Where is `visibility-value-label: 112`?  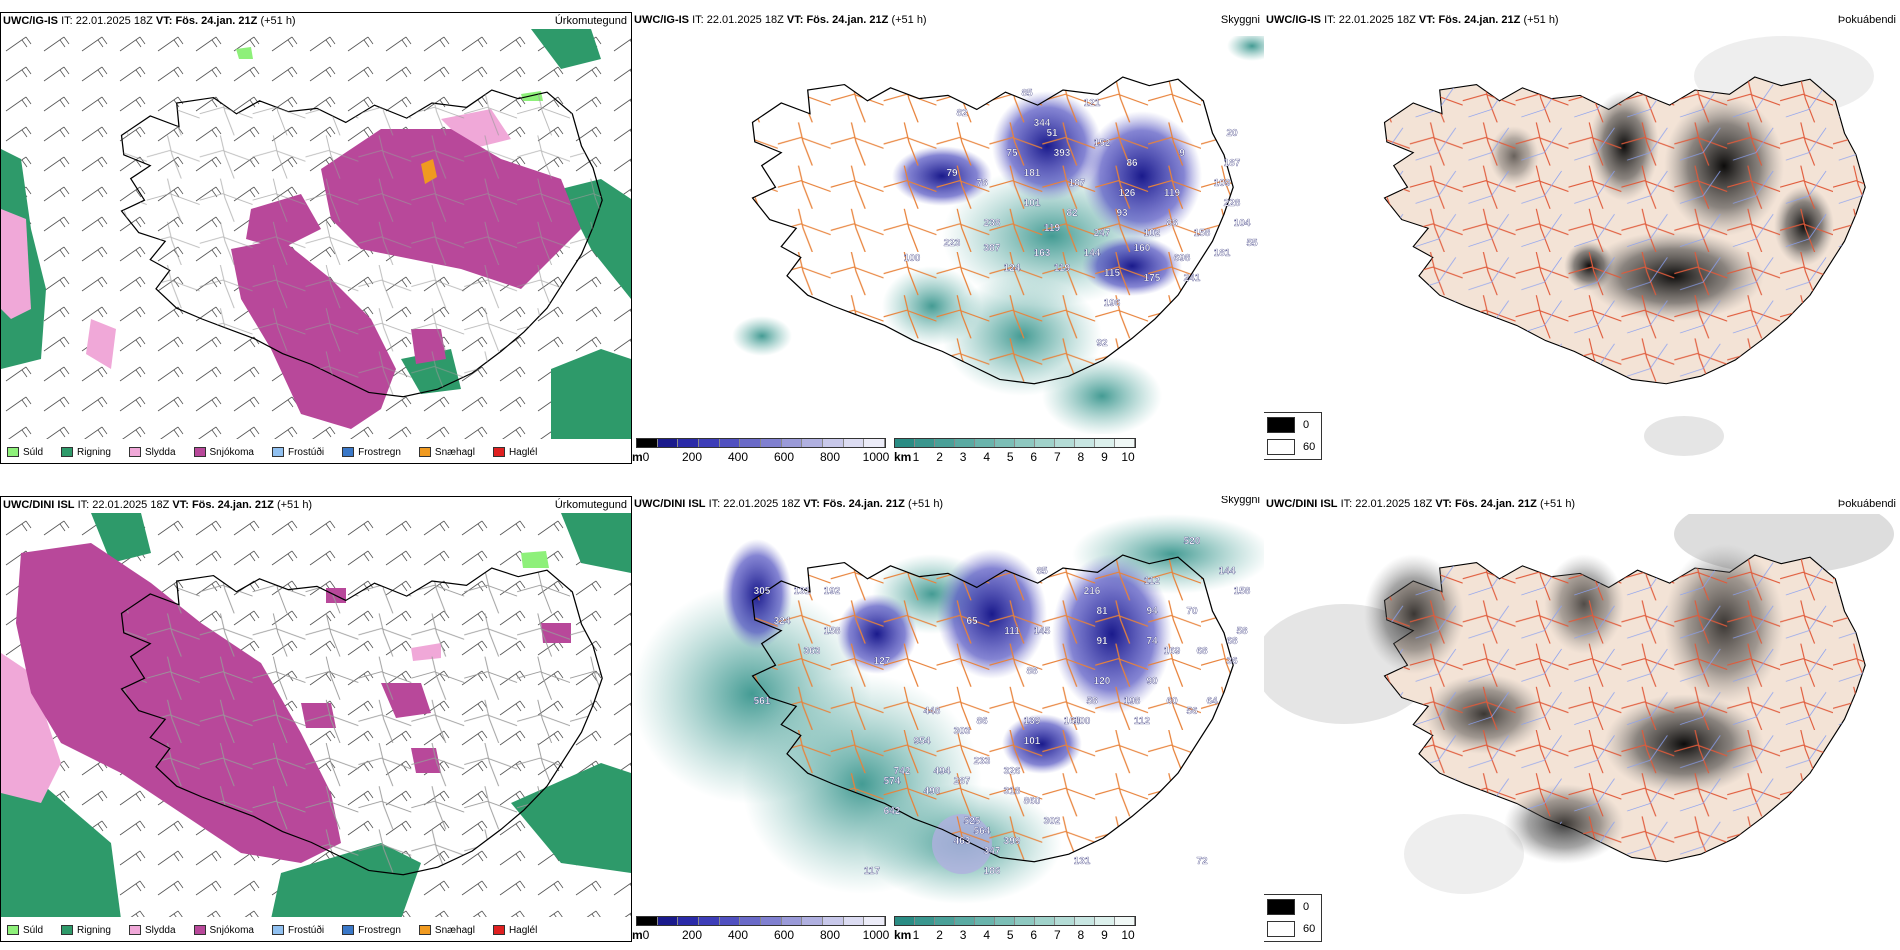
visibility-value-label: 112 is located at coordinates (1152, 581).